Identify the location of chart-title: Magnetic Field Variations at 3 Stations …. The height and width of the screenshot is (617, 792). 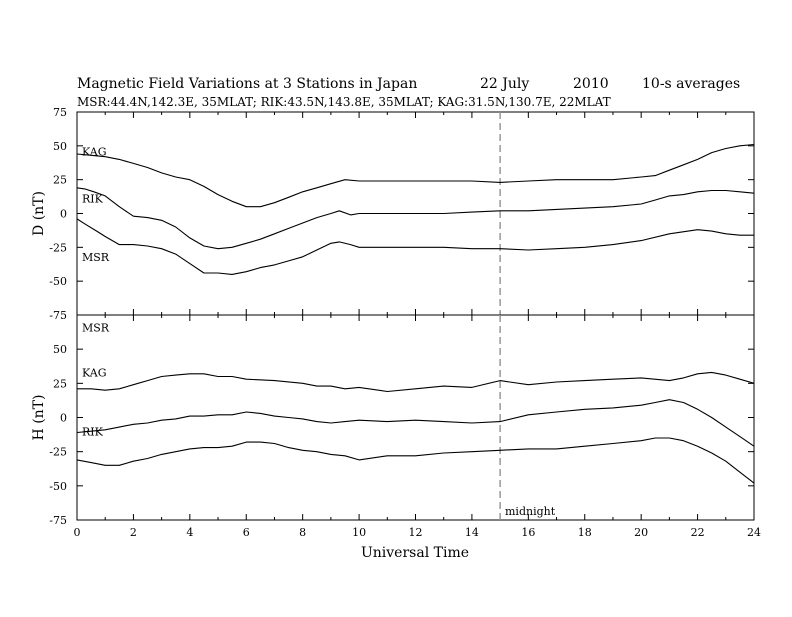
(247, 84).